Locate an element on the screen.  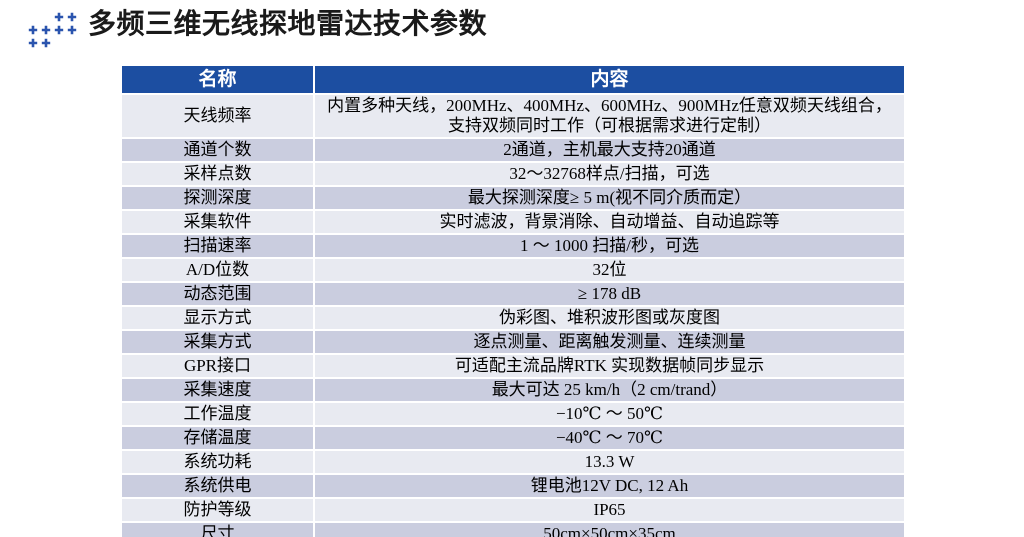
table-row: 尺寸 50cm×50cm×35cm is located at coordinates (513, 529).